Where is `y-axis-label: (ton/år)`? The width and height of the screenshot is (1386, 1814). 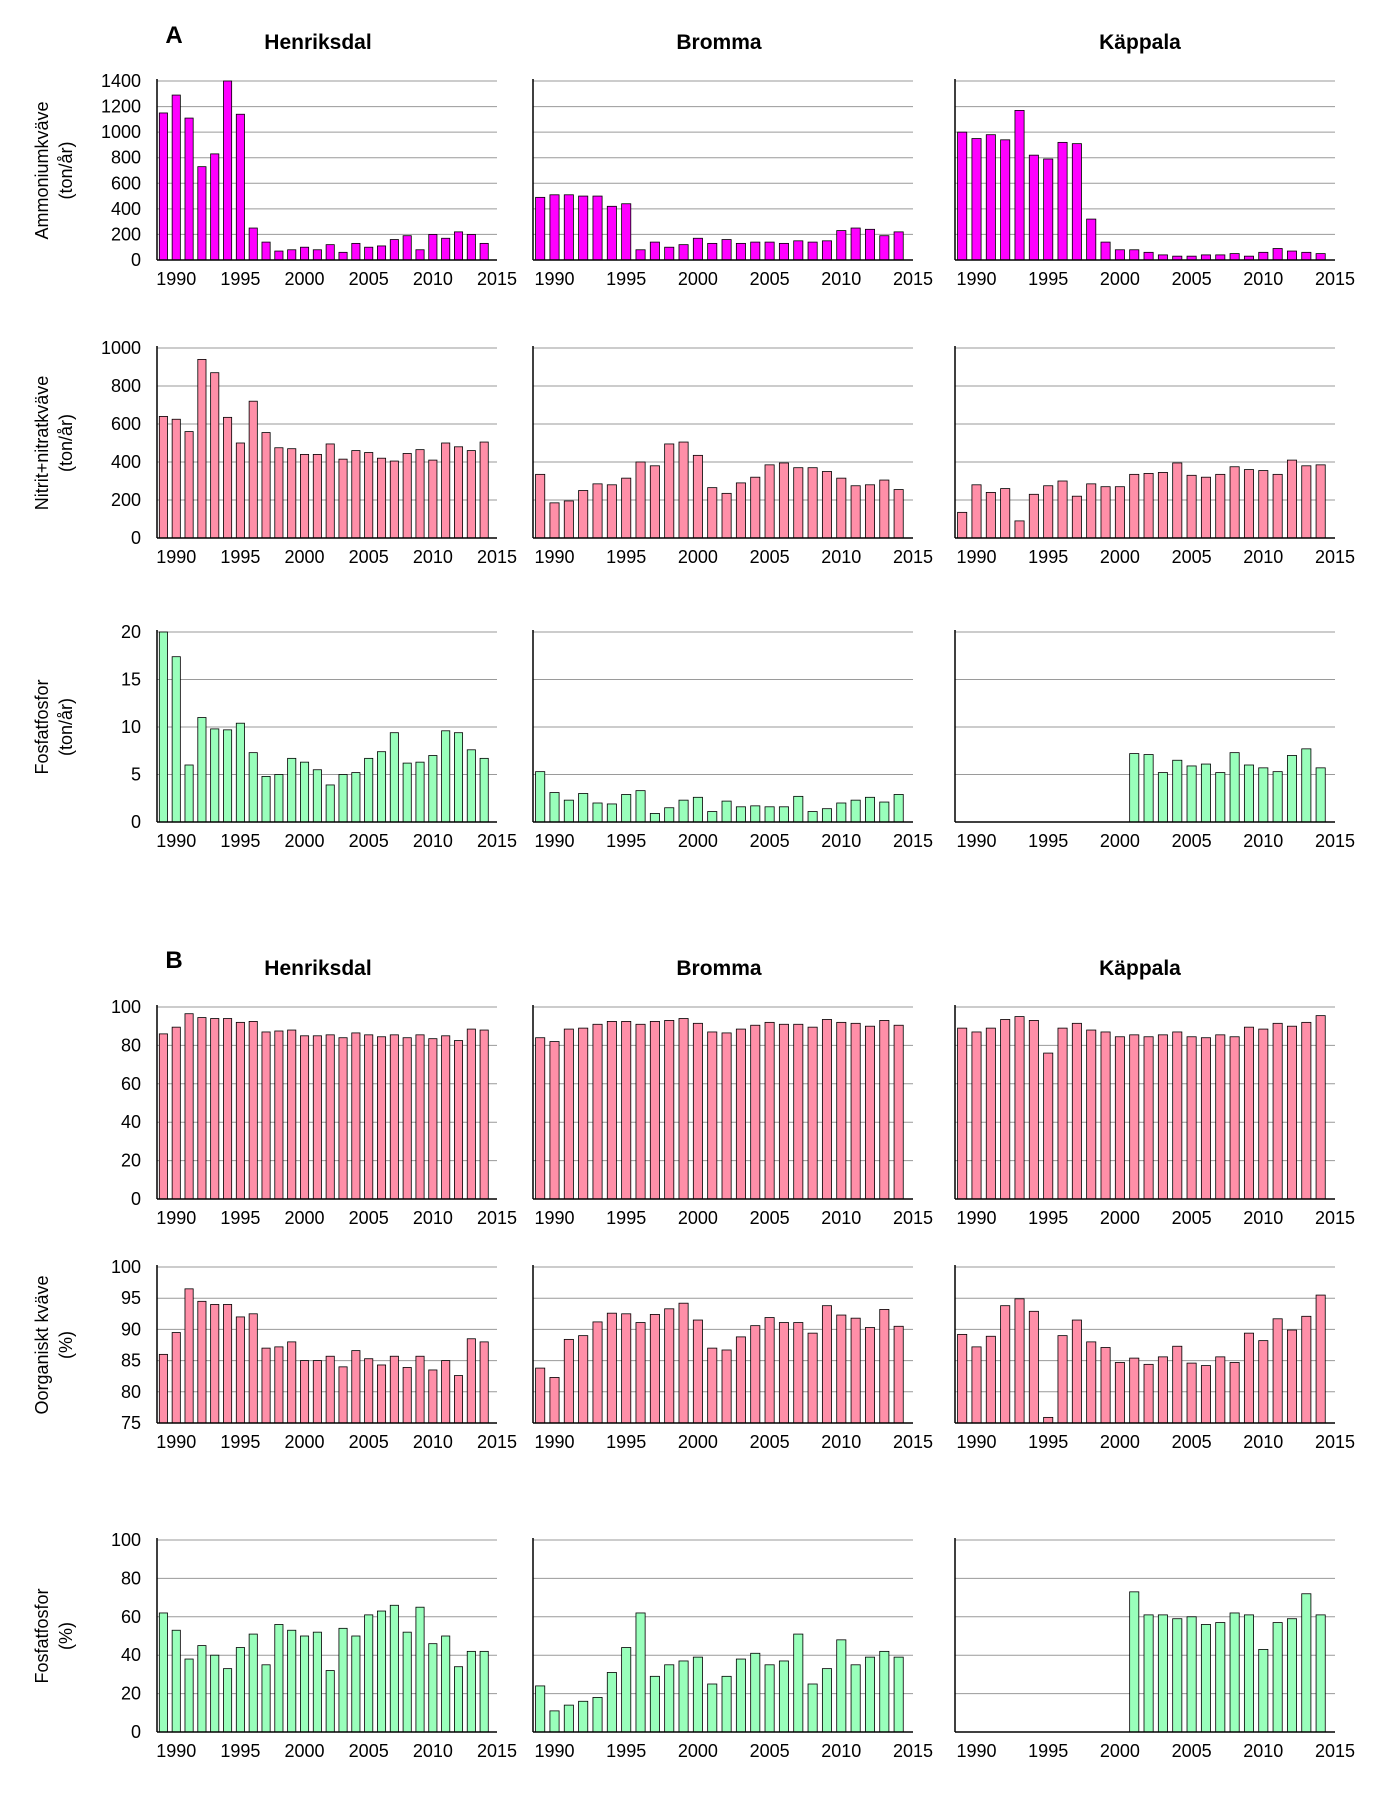
y-axis-label: (ton/år) is located at coordinates (66, 443).